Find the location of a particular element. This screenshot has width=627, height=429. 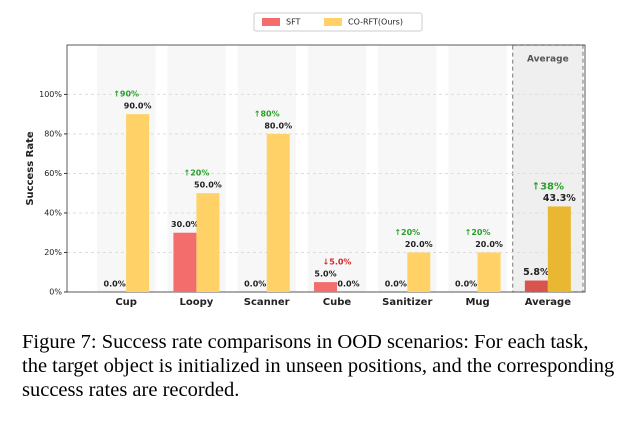

annotation: ↓5.0% is located at coordinates (337, 262).